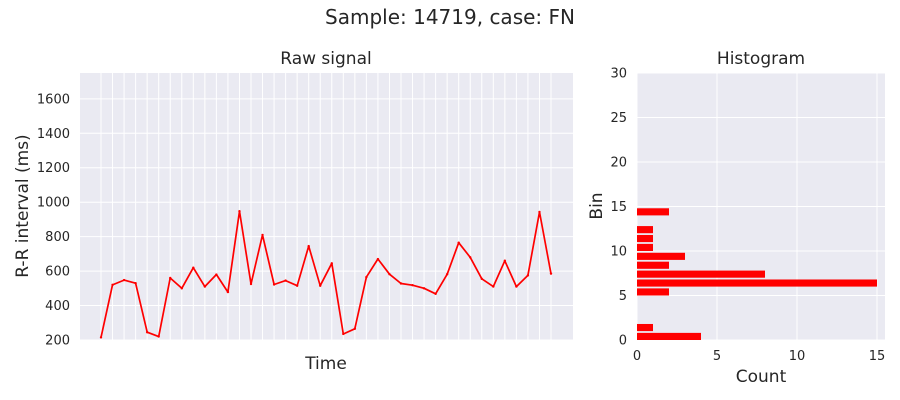 The height and width of the screenshot is (400, 900). I want to click on histogram-y-tick-label: 0, so click(623, 341).